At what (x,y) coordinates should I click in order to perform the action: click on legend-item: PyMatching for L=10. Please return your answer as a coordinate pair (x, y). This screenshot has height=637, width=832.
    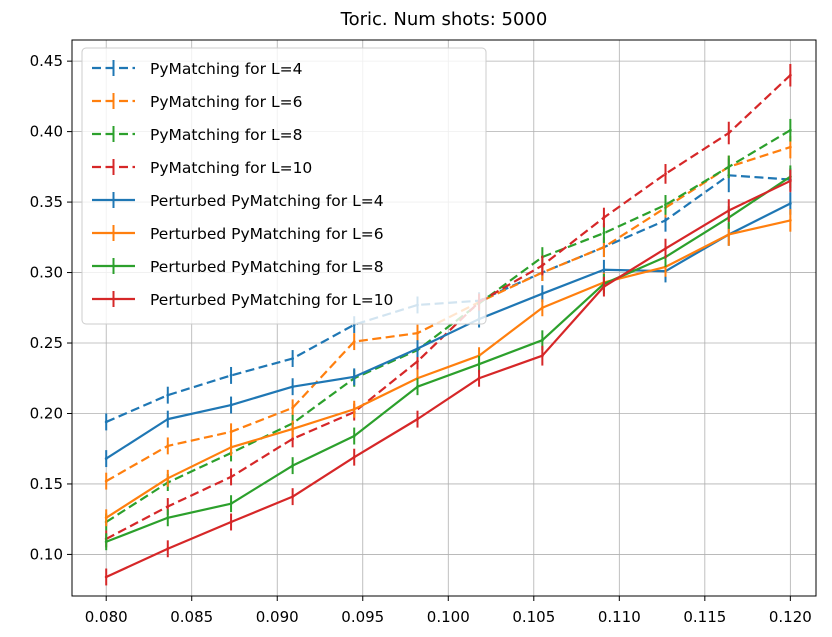
    Looking at the image, I should click on (202, 168).